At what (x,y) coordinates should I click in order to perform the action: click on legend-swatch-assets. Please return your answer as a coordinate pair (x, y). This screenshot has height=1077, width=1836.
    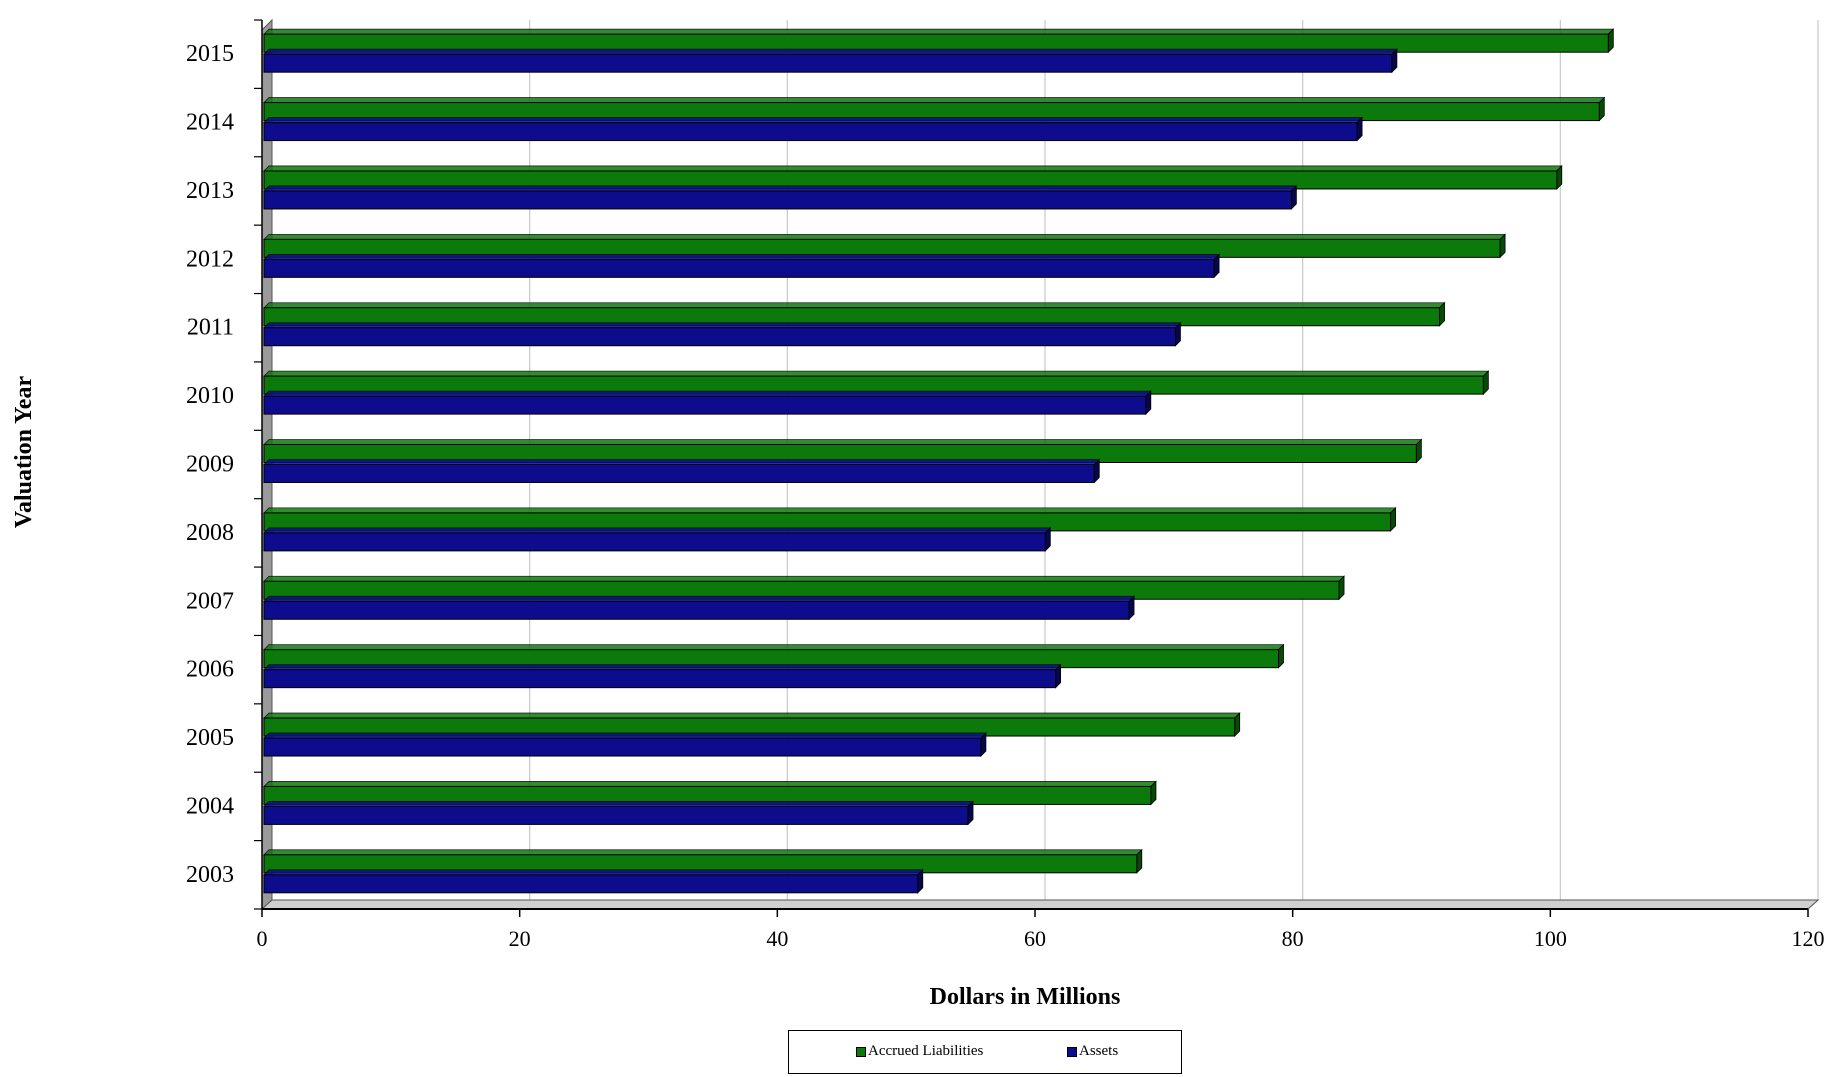
    Looking at the image, I should click on (1072, 1051).